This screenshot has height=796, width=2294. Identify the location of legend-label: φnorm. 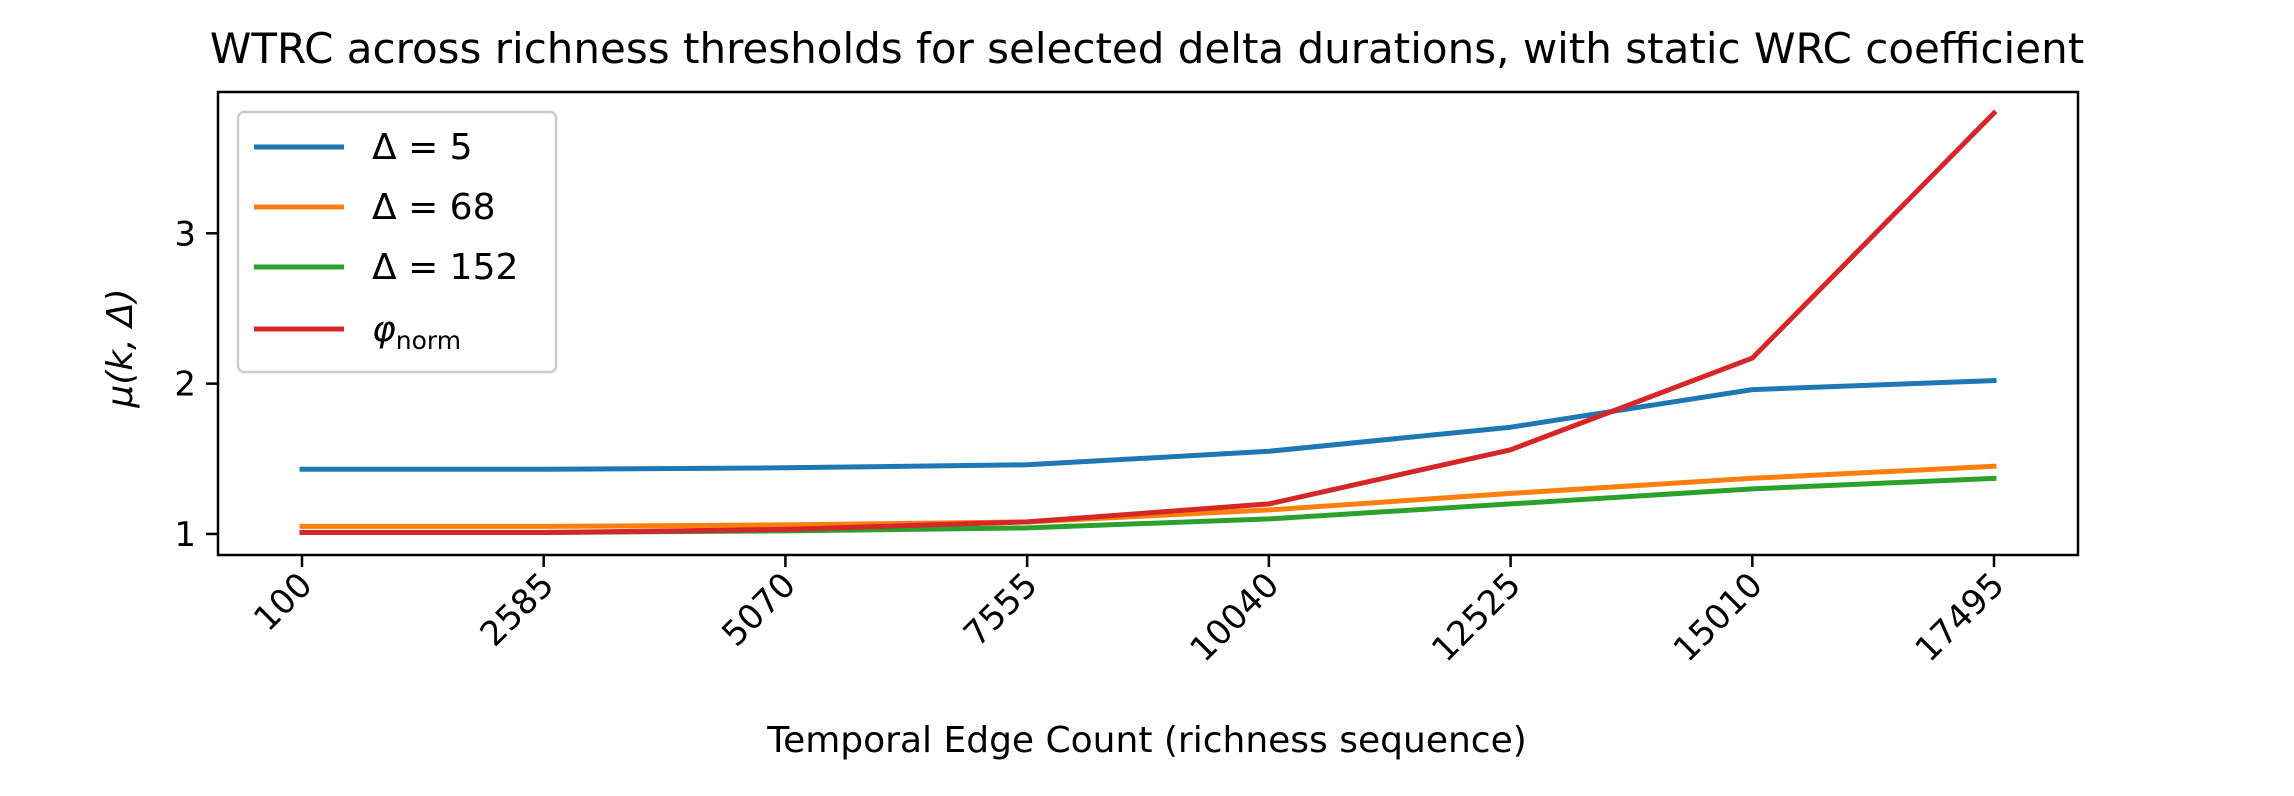
(416, 332).